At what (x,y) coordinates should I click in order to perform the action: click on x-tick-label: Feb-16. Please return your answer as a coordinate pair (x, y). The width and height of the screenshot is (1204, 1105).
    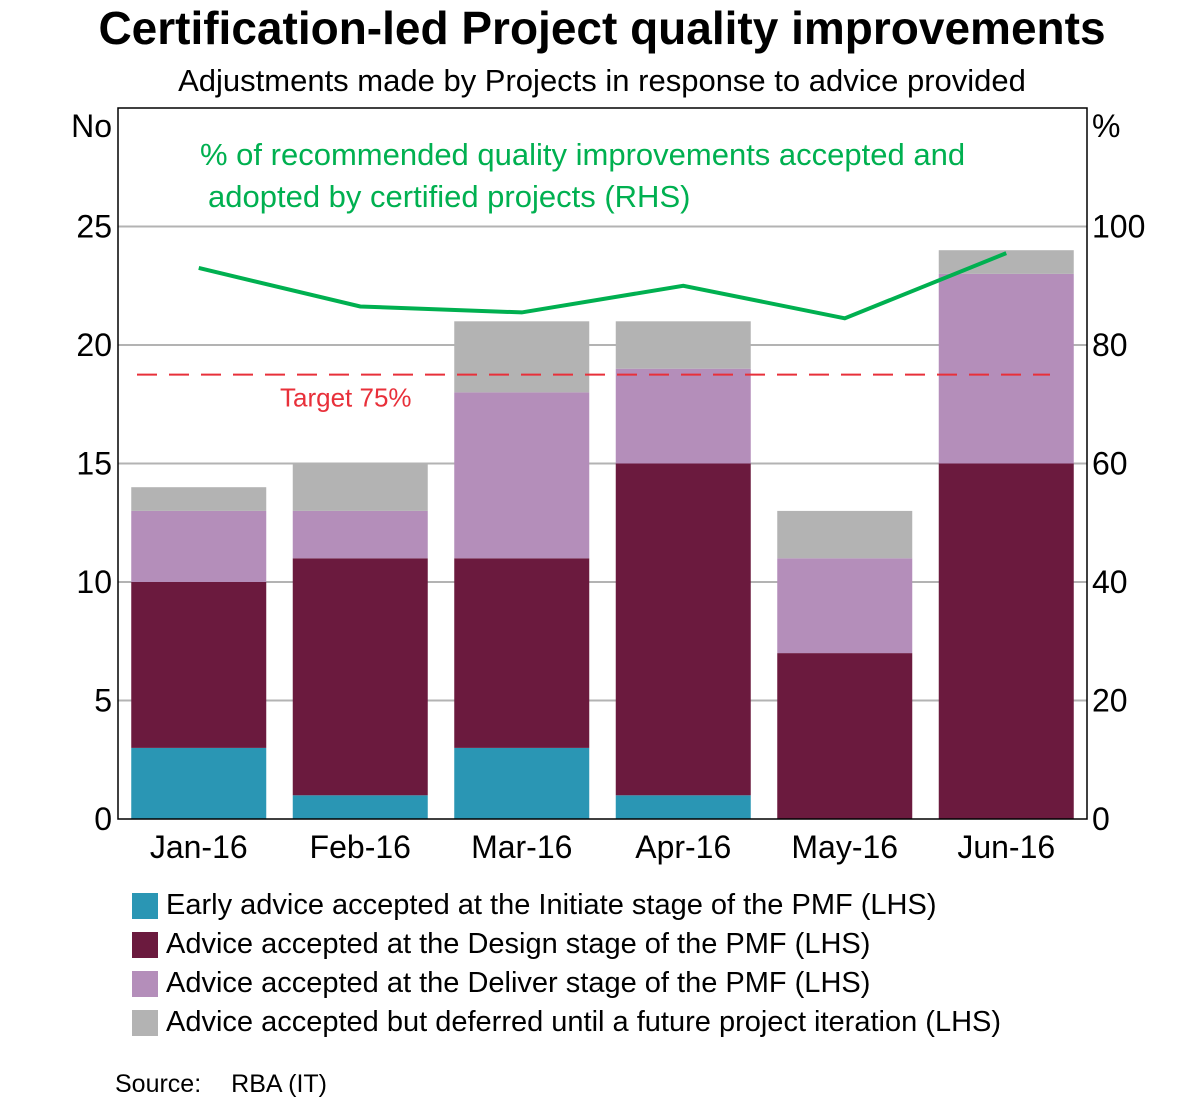
    Looking at the image, I should click on (360, 847).